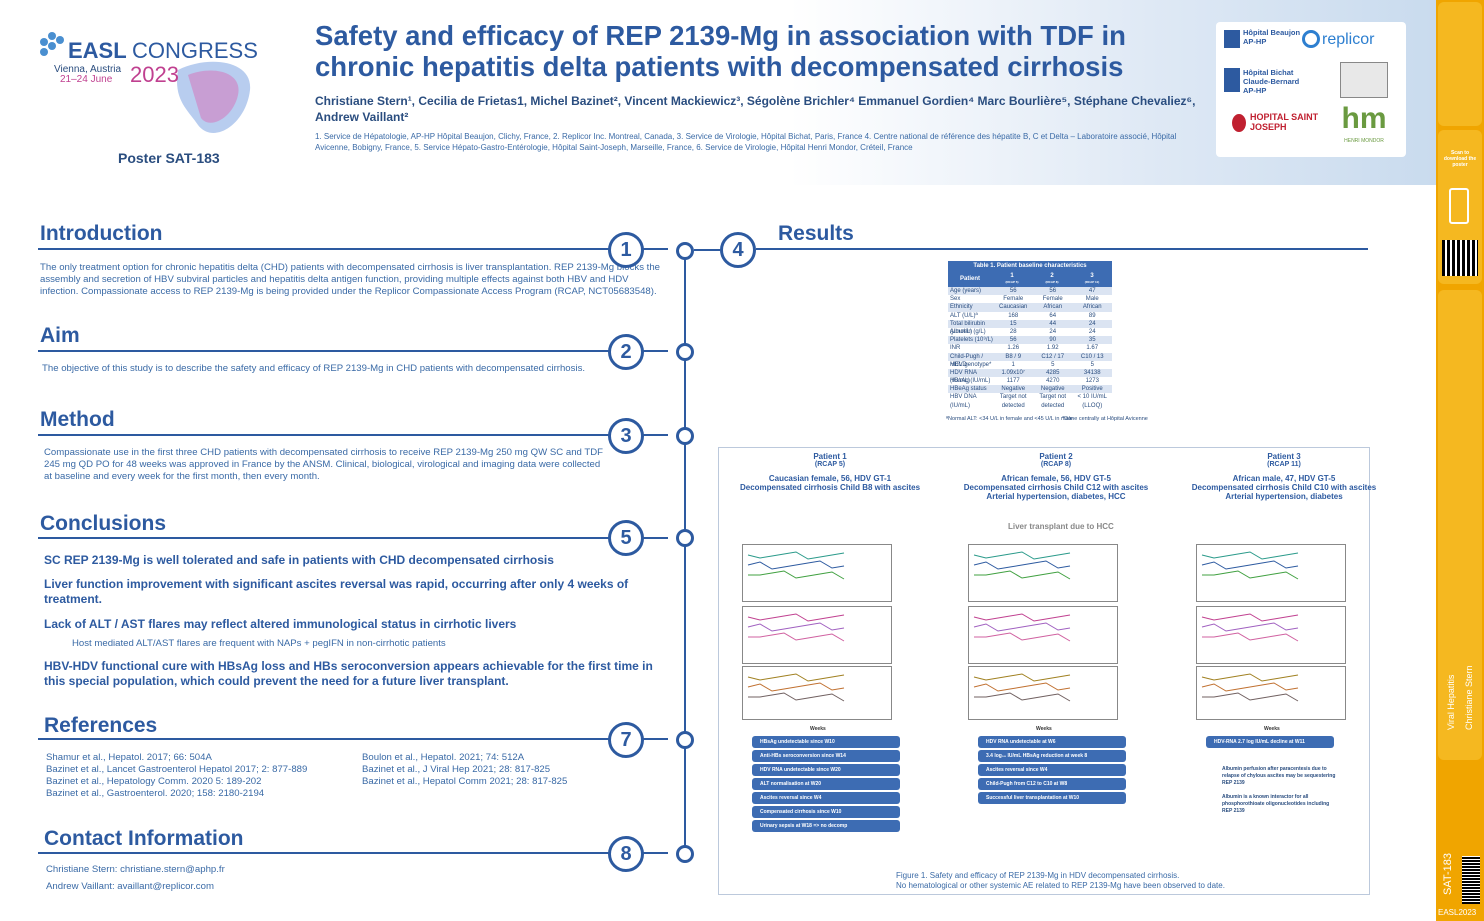 This screenshot has height=921, width=1484. Describe the element at coordinates (1013, 348) in the screenshot. I see `table-cell: 1.26` at that location.